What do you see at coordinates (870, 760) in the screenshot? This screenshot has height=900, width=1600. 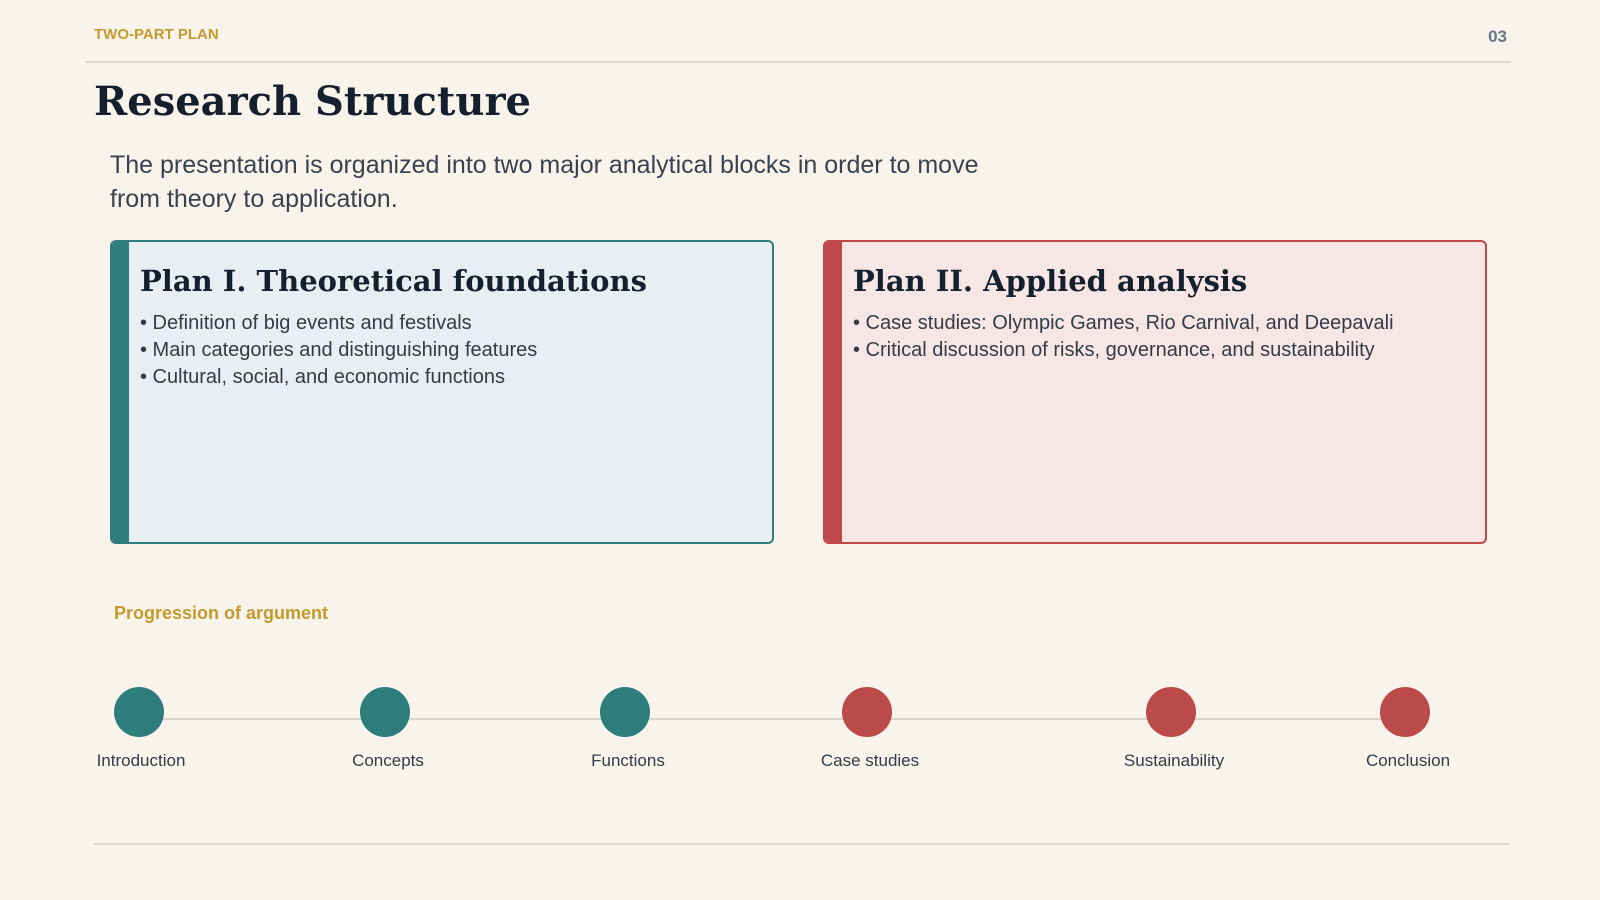 I see `step-label: Case studies` at bounding box center [870, 760].